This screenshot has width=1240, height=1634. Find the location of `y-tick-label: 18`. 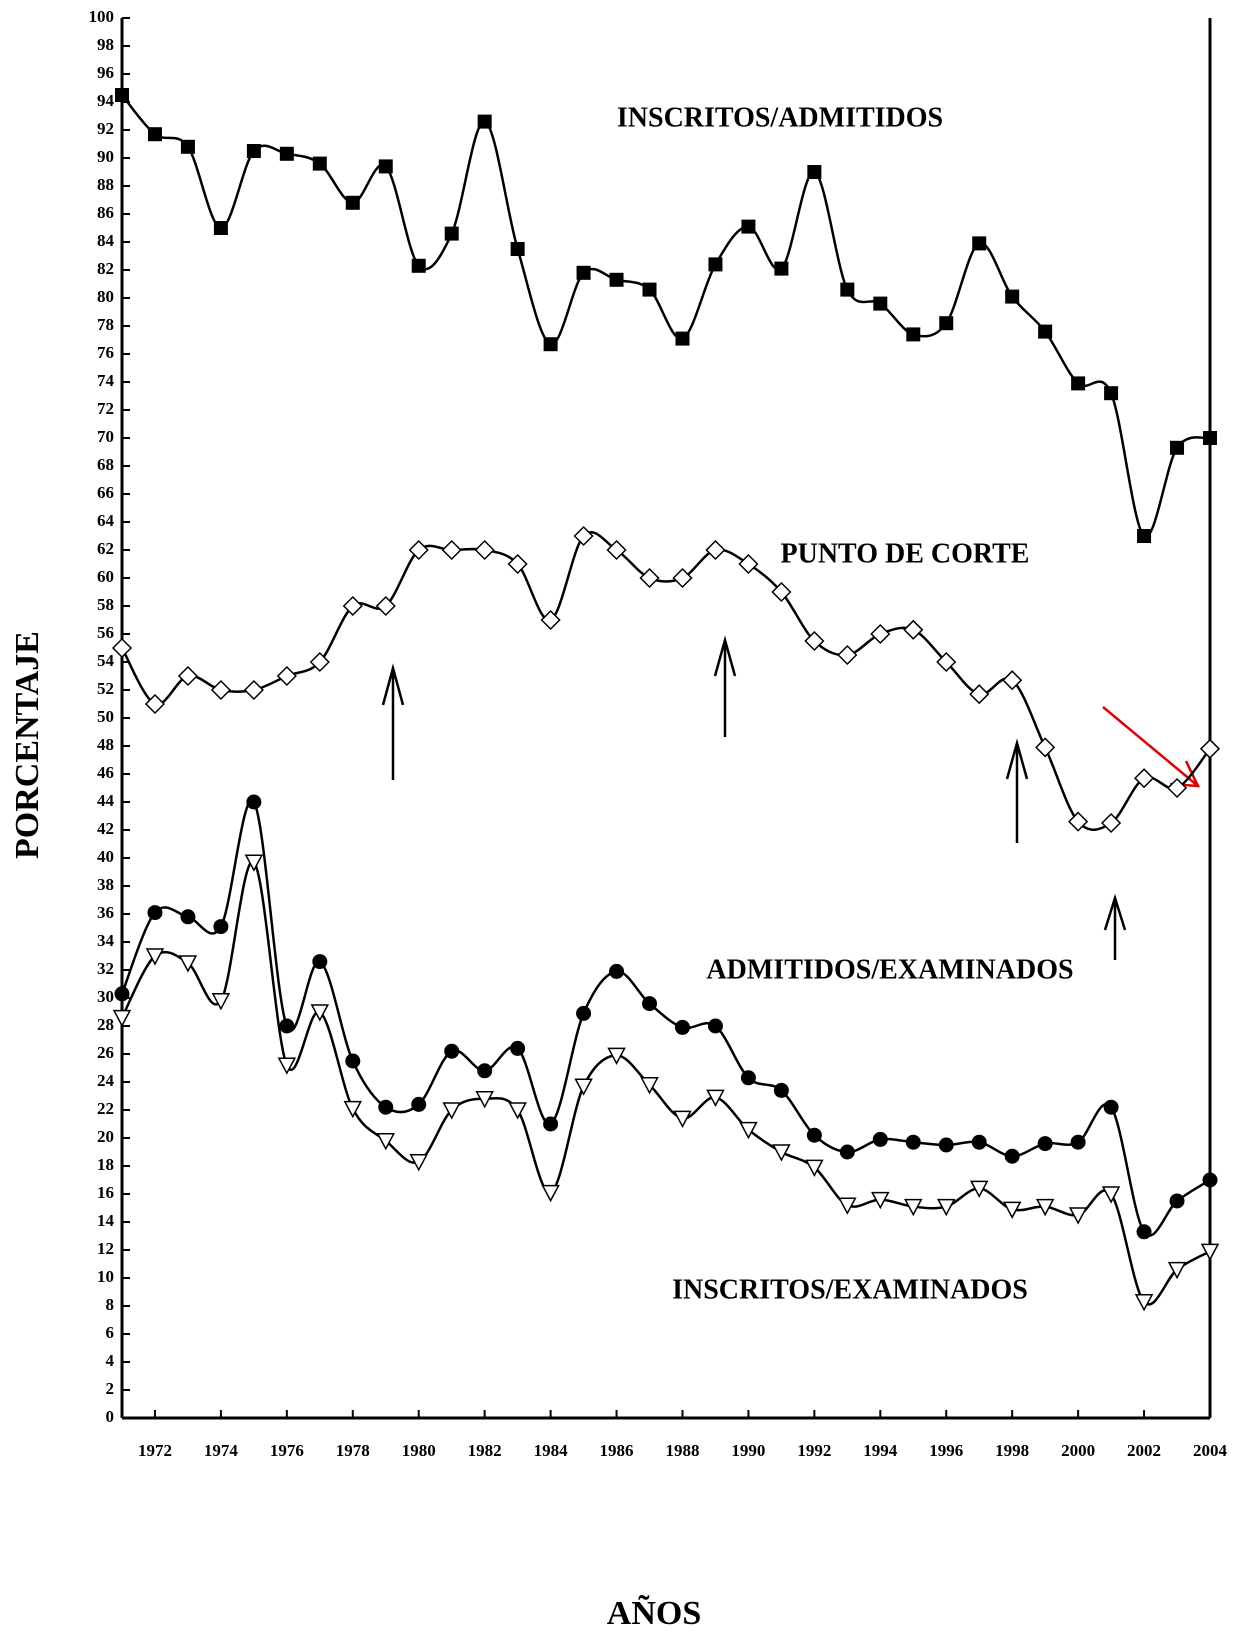

y-tick-label: 18 is located at coordinates (105, 1164).